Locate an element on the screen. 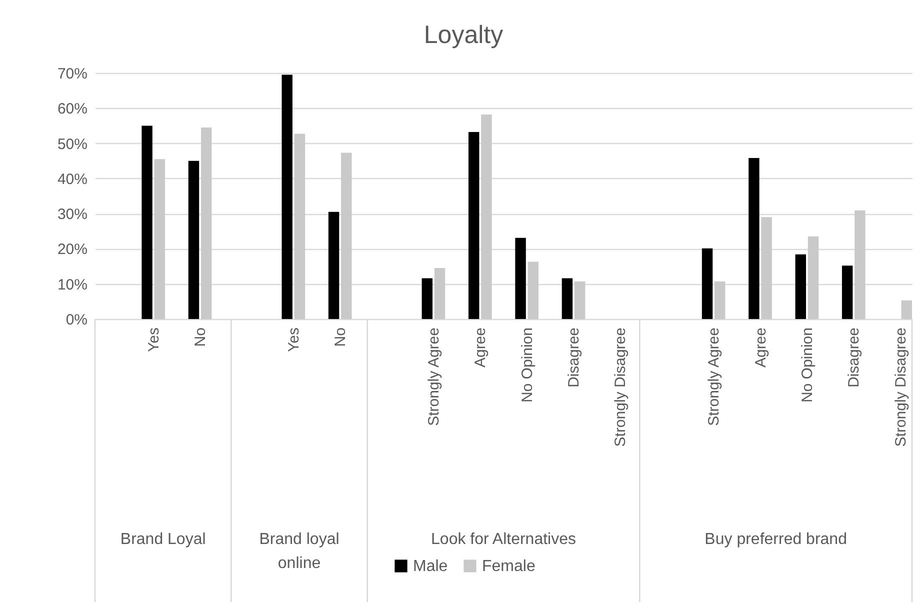  y-tick-label: 20% is located at coordinates (72, 249).